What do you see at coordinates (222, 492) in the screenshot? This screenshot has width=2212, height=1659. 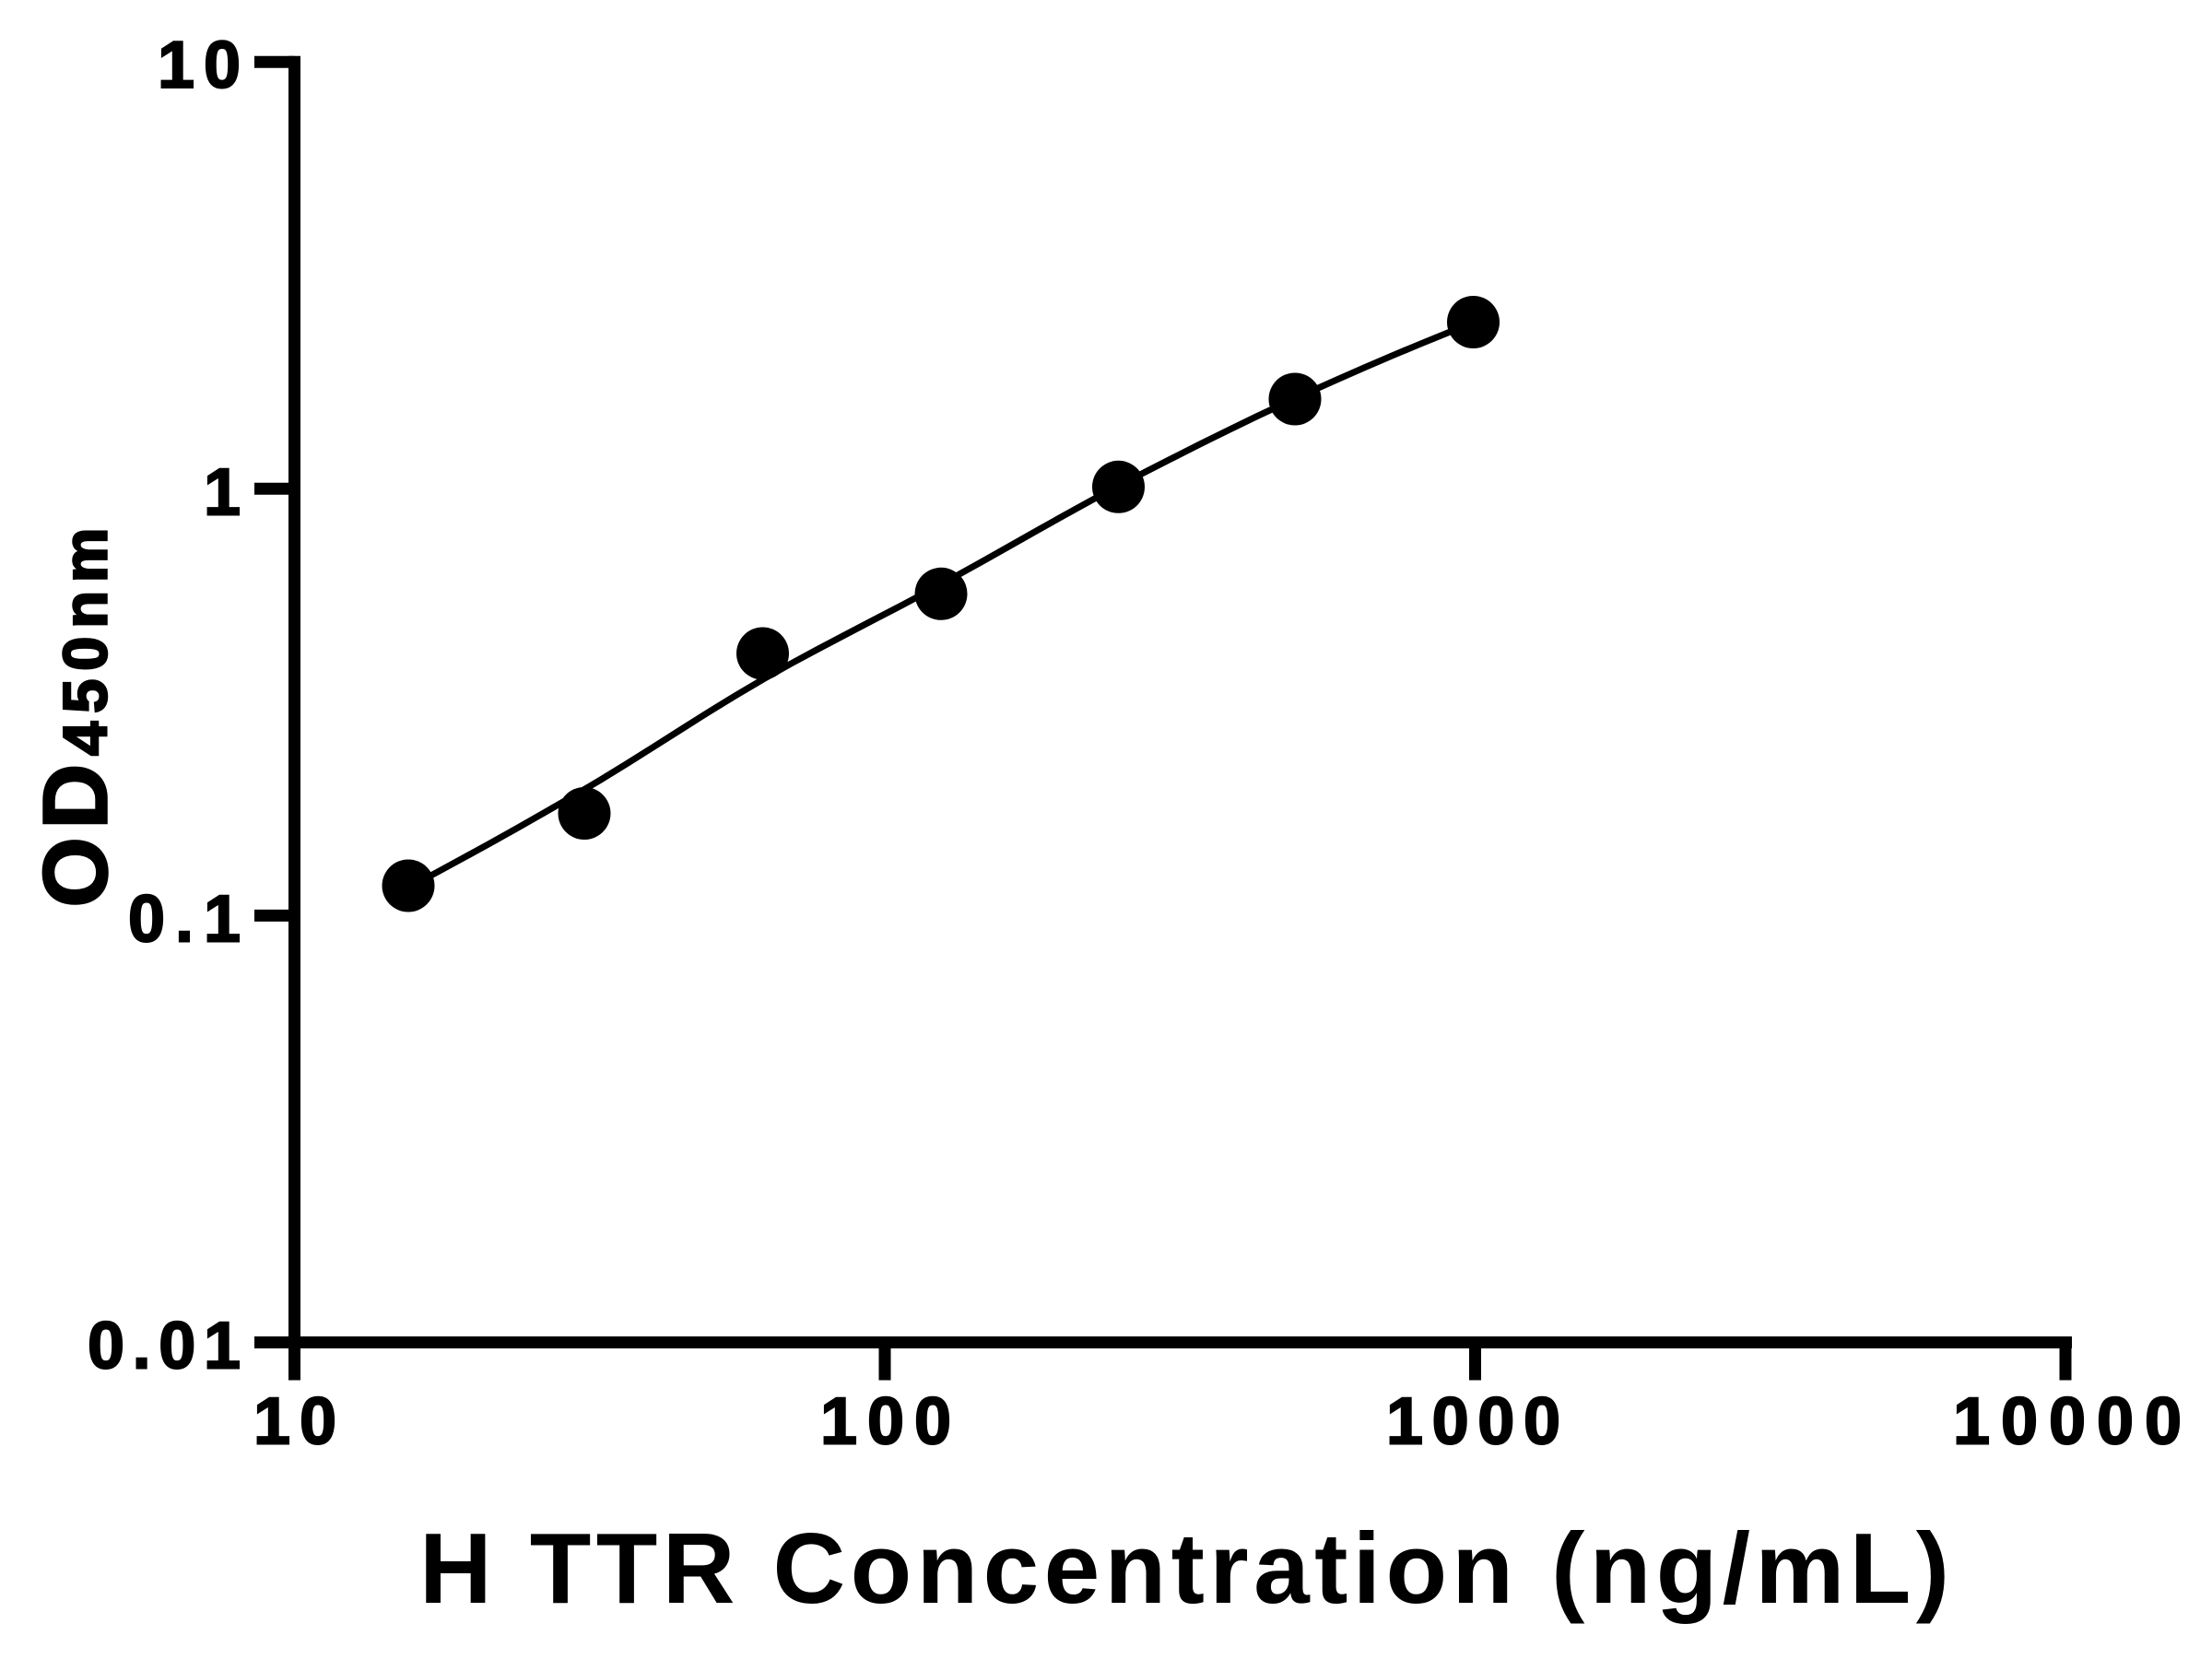 I see `svg-text: 1` at bounding box center [222, 492].